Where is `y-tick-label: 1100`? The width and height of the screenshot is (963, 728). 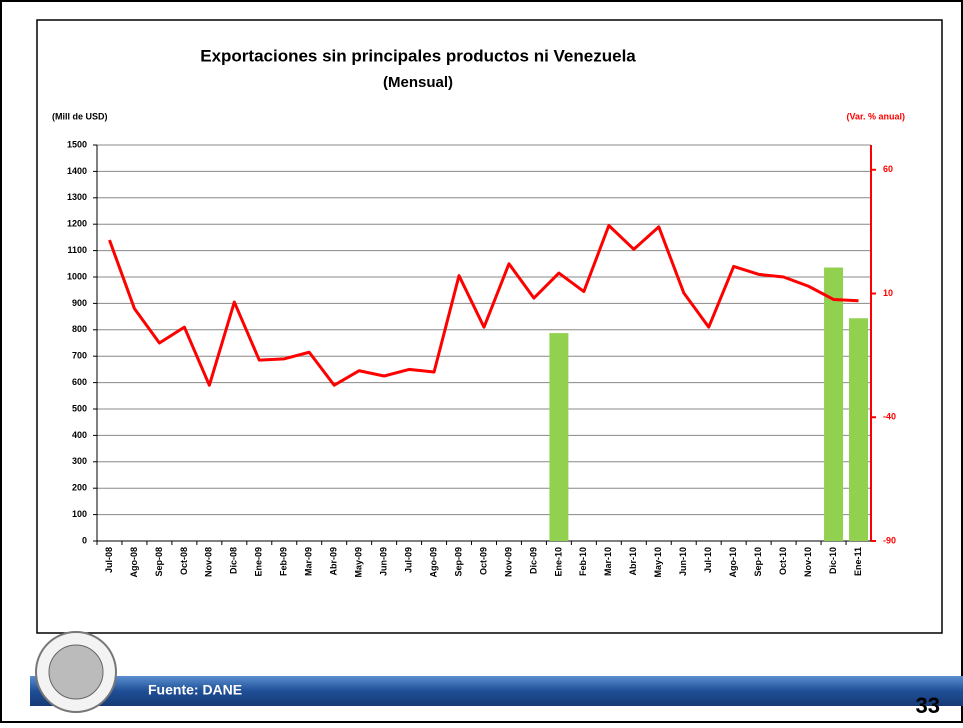 y-tick-label: 1100 is located at coordinates (77, 250).